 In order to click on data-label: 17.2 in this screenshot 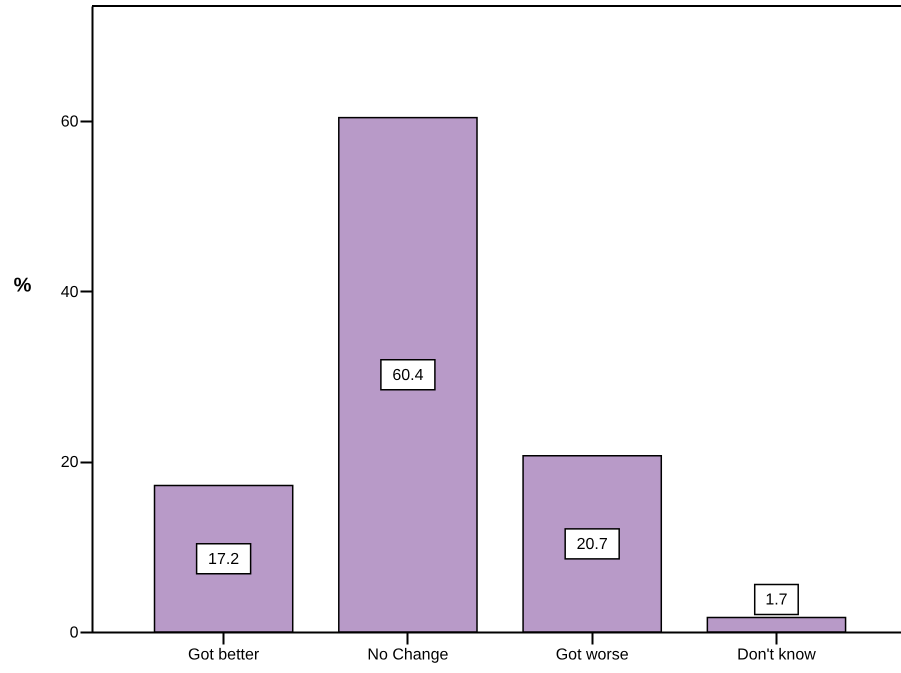, I will do `click(224, 559)`.